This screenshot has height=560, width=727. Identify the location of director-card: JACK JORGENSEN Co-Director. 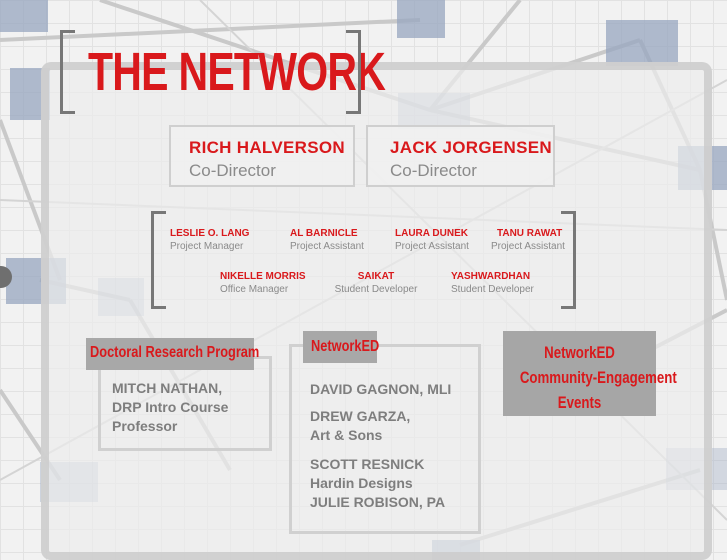
(460, 156).